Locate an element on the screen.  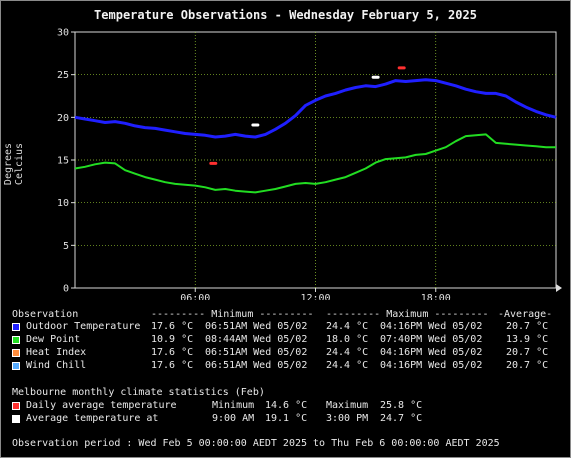
legend-row-name: Dew Point is located at coordinates (53, 339).